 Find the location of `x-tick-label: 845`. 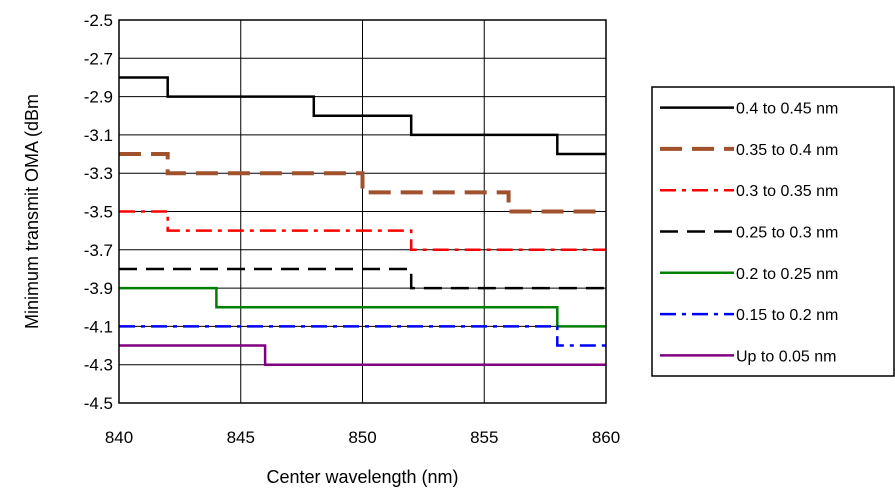

x-tick-label: 845 is located at coordinates (241, 437).